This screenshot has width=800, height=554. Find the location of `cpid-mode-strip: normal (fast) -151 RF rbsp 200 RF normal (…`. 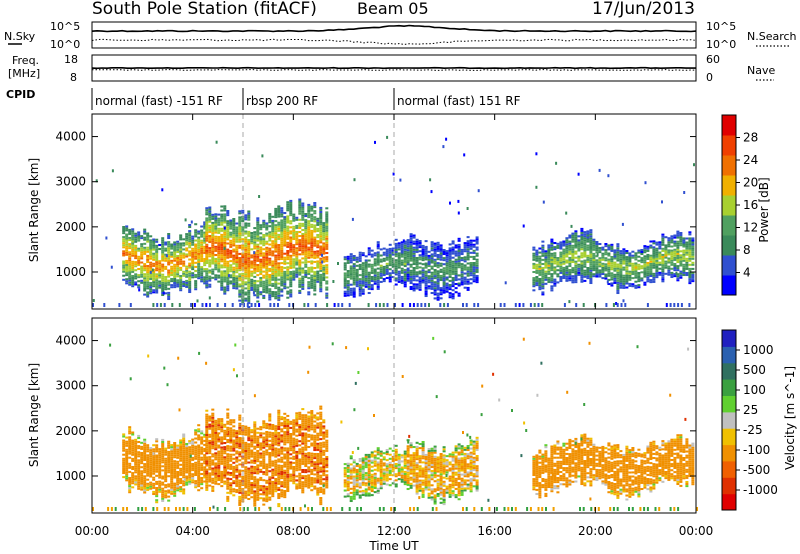

cpid-mode-strip: normal (fast) -151 RF rbsp 200 RF normal (… is located at coordinates (306, 99).